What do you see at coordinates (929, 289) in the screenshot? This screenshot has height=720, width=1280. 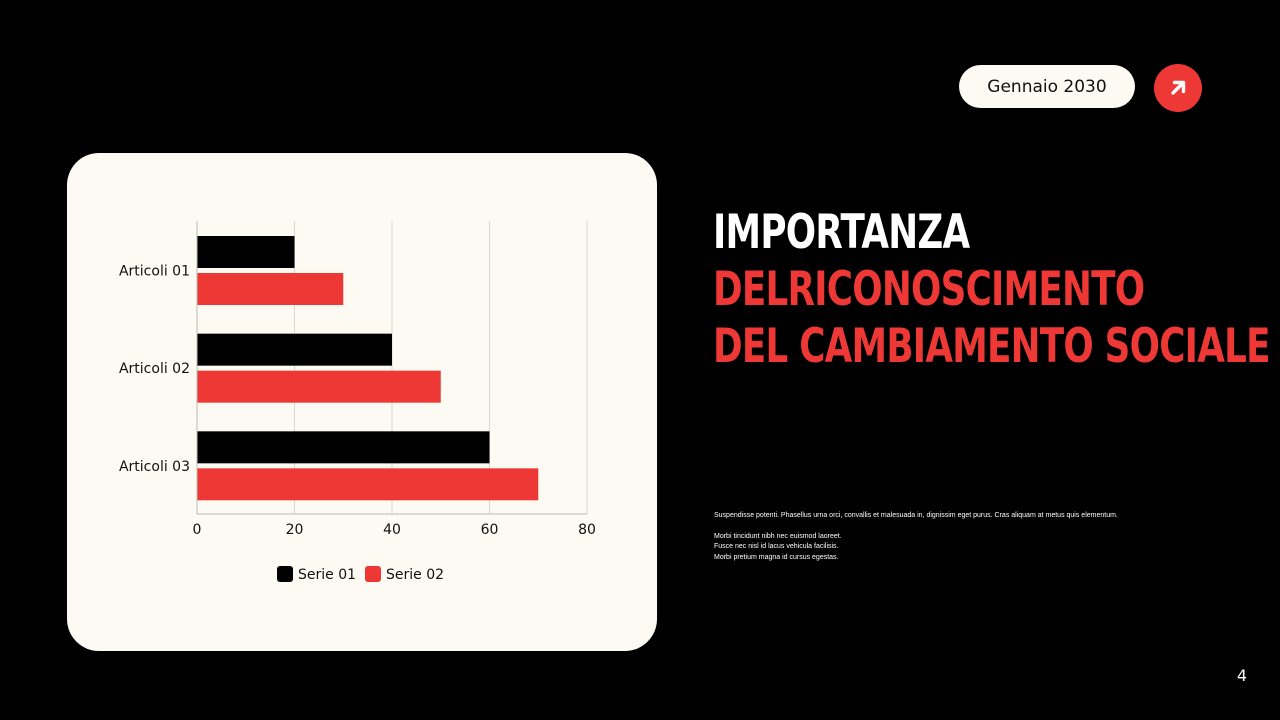 I see `title-line-2: DELRICONOSCIMENTO` at bounding box center [929, 289].